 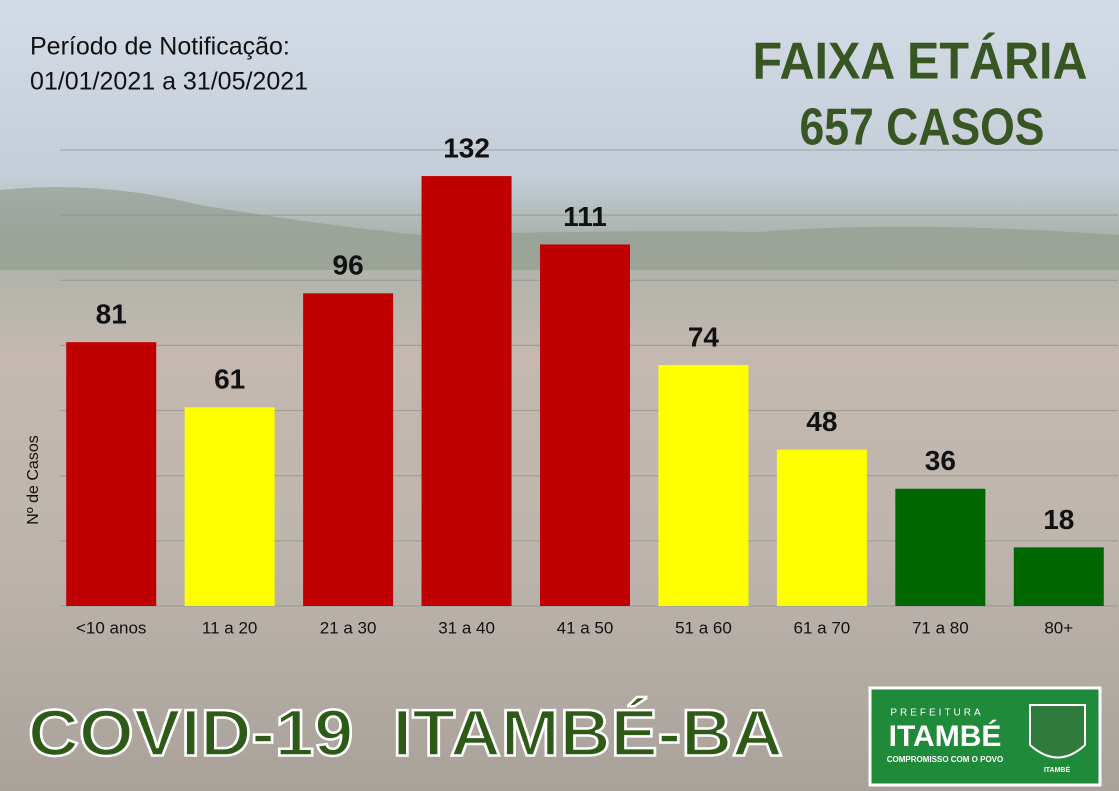 I want to click on logo-top: PREFEITURA, so click(x=936, y=713).